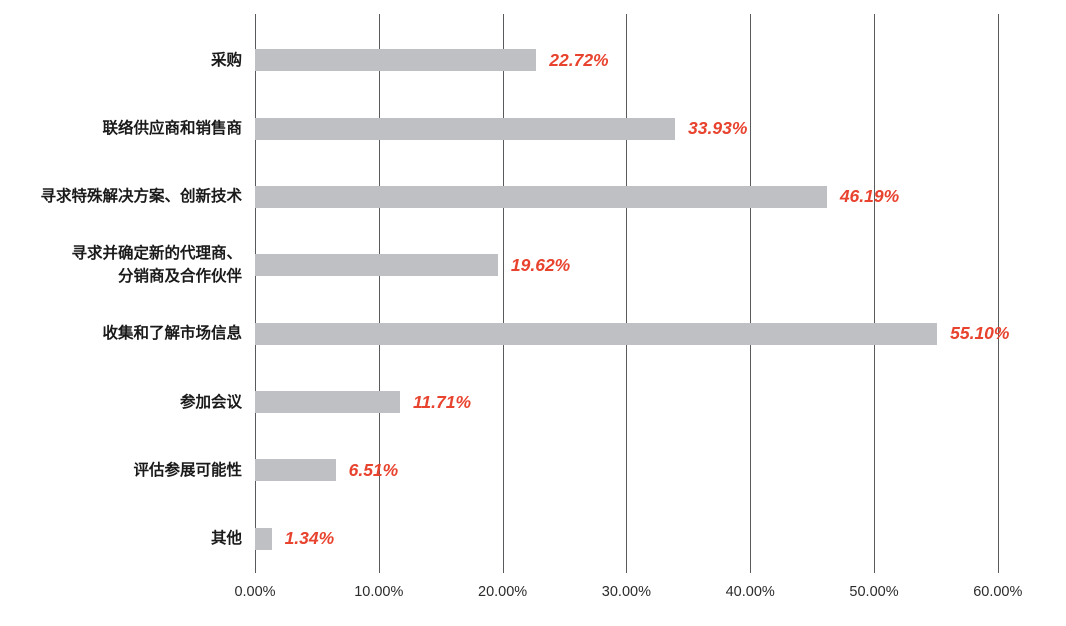 This screenshot has width=1066, height=626. I want to click on x-tick-label: 50.00%, so click(874, 592).